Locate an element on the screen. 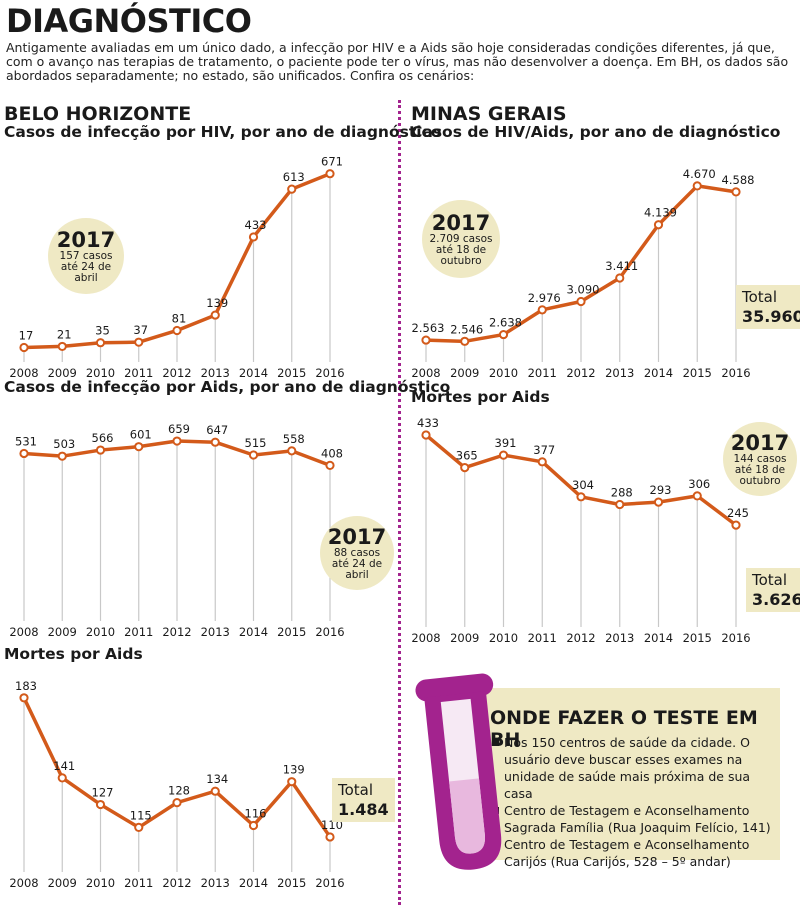 Image resolution: width=800 pixels, height=911 pixels. annotation-note-line: abril is located at coordinates (86, 277).